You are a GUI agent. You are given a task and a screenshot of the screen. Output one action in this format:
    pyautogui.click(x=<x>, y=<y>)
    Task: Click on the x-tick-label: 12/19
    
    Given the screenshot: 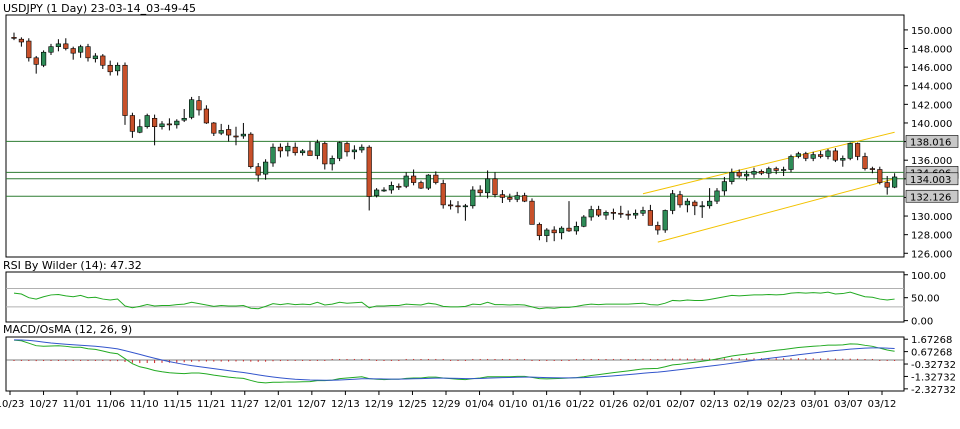 What is the action you would take?
    pyautogui.click(x=379, y=404)
    